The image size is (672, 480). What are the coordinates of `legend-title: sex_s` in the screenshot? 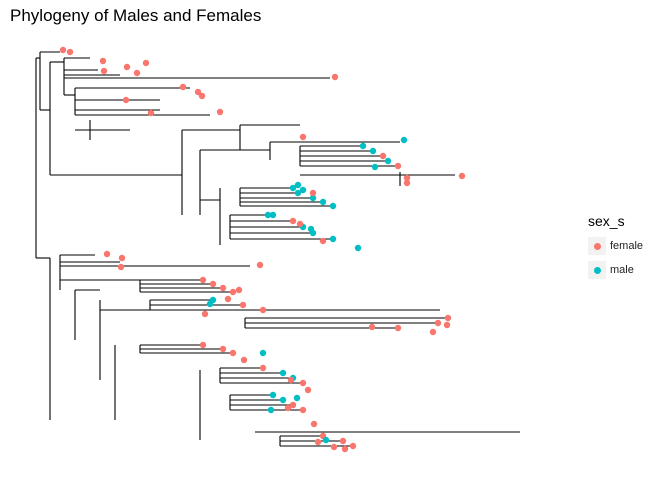 It's located at (606, 221).